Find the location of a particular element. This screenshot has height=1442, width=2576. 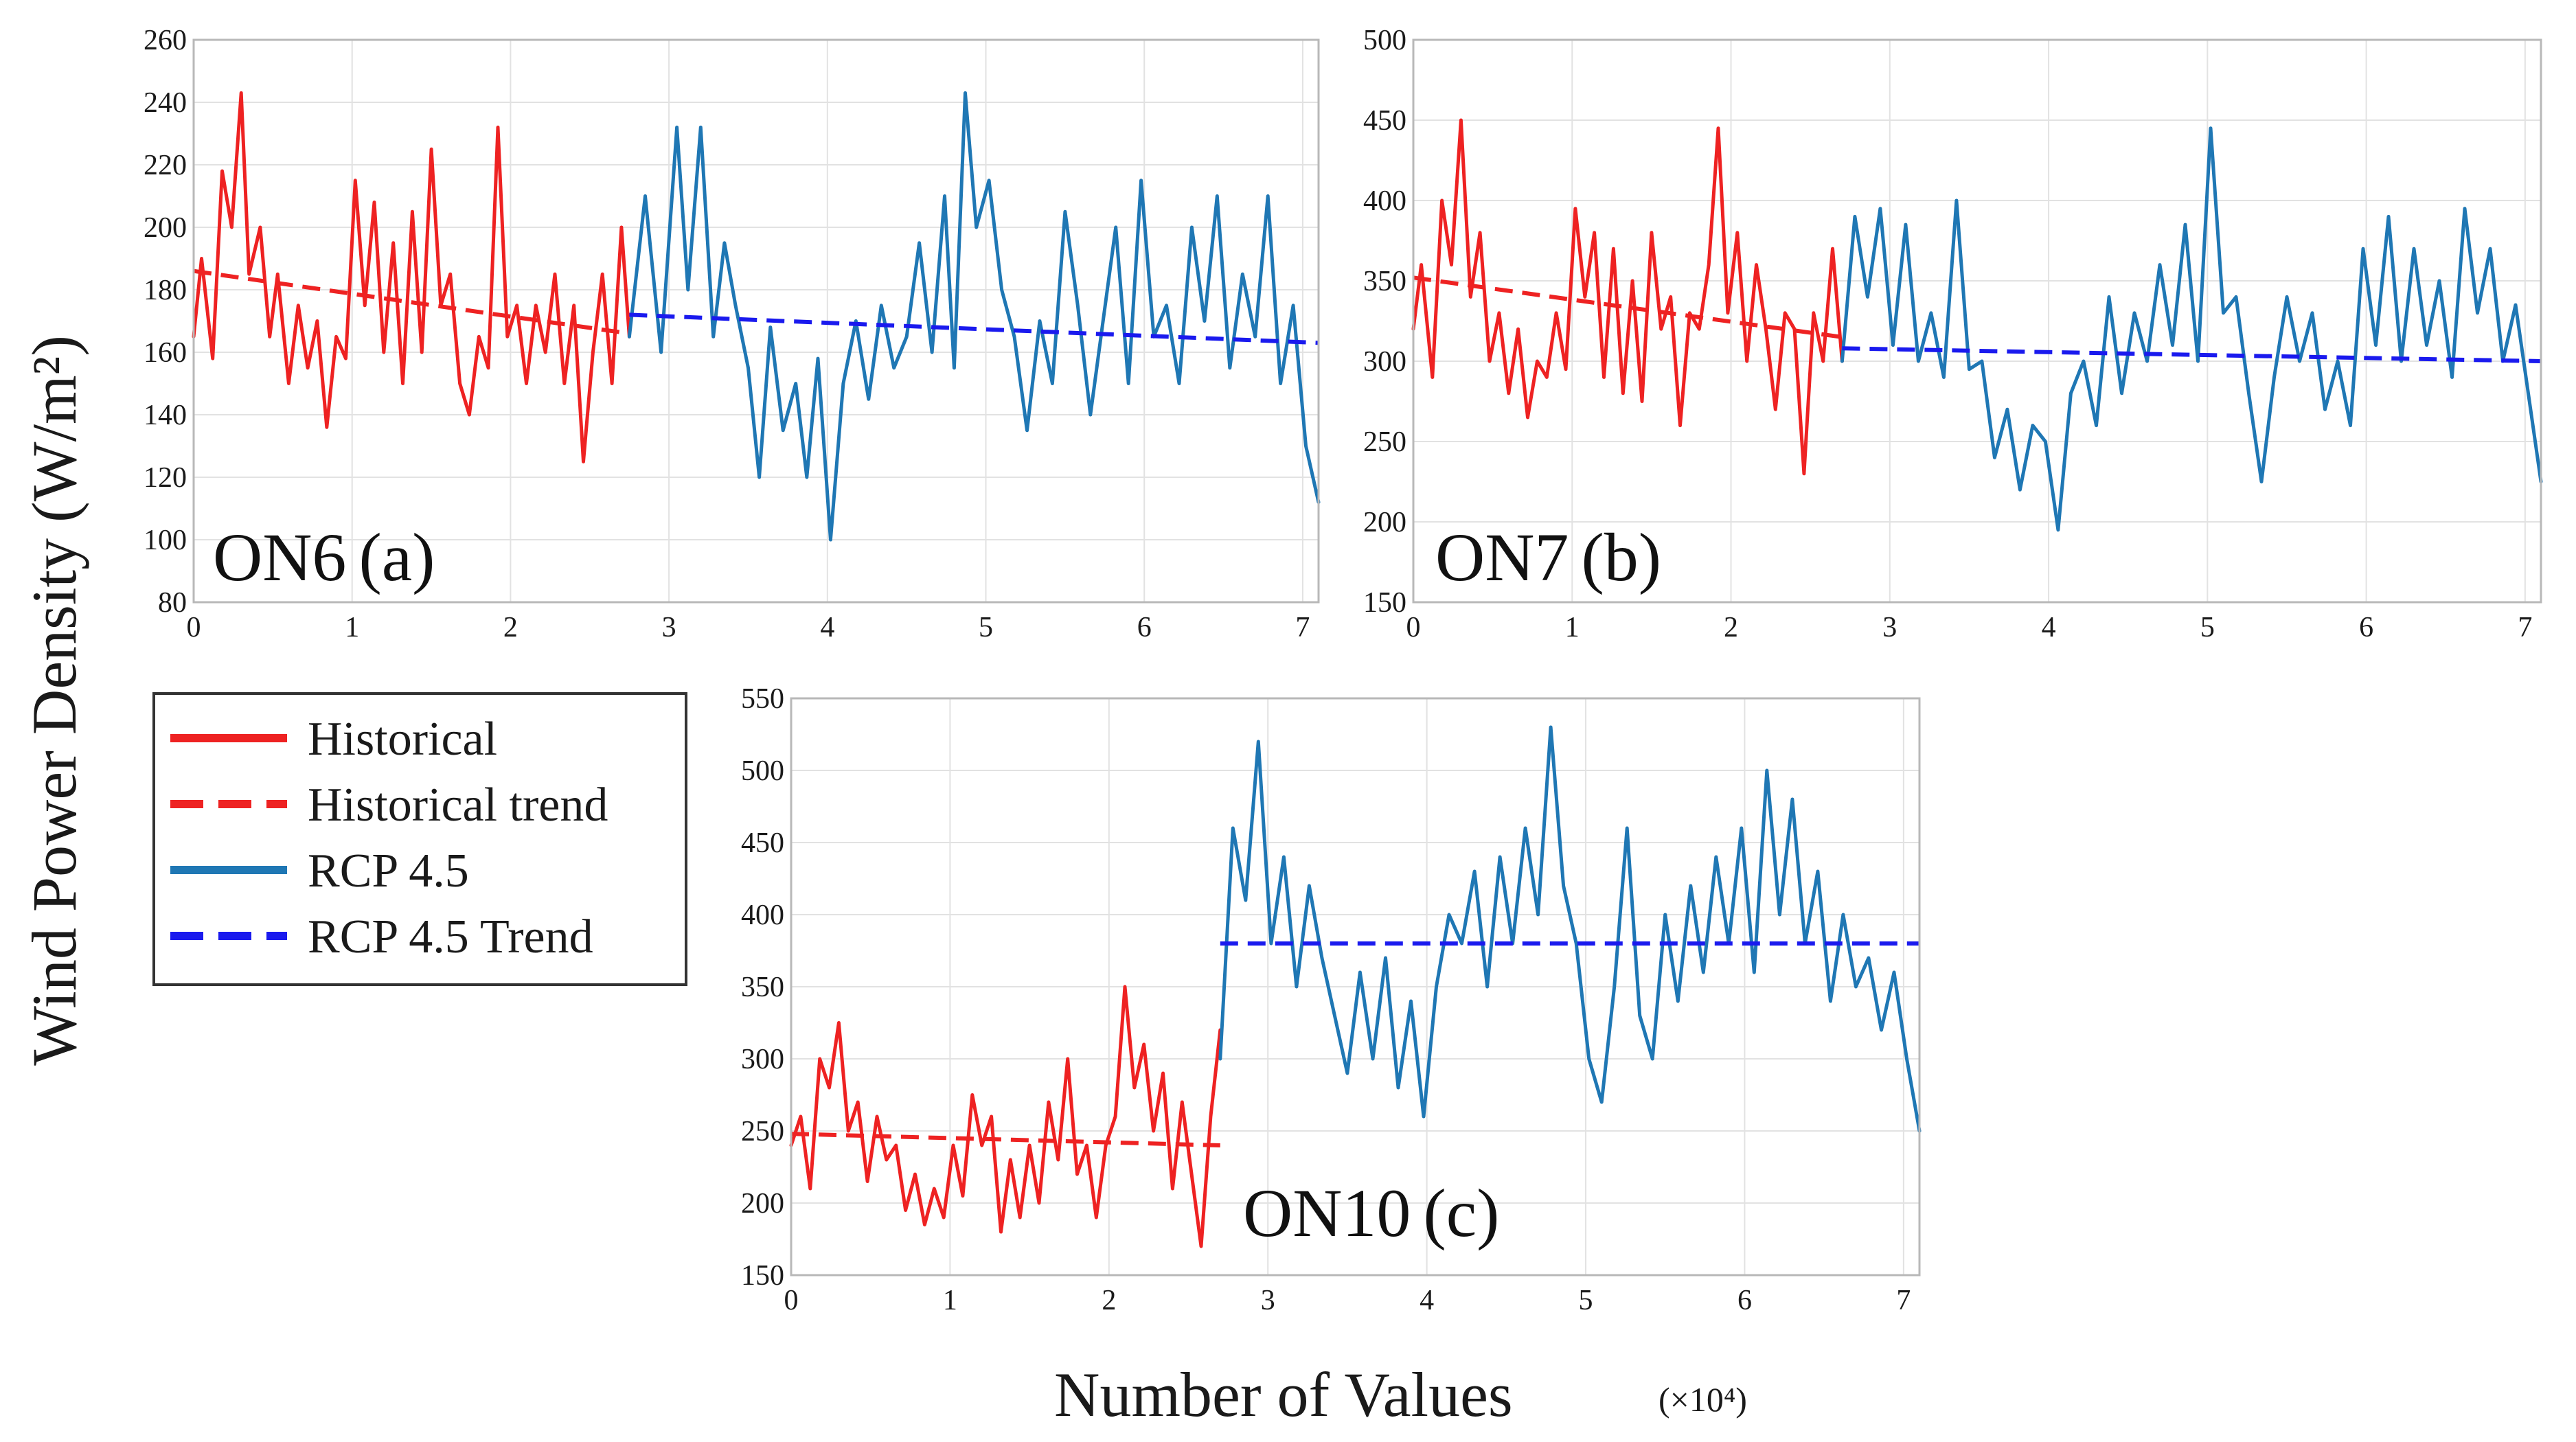

panel-title-a: ON6 (a) is located at coordinates (324, 557).